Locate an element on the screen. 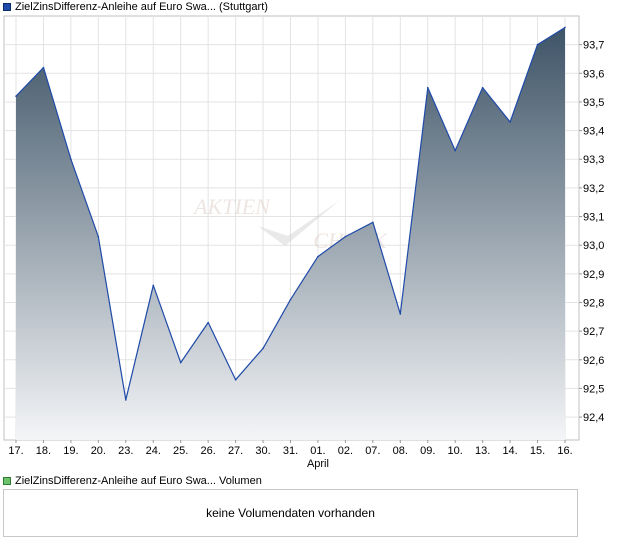 The width and height of the screenshot is (620, 546). y-tick-label: 93,7 is located at coordinates (593, 46).